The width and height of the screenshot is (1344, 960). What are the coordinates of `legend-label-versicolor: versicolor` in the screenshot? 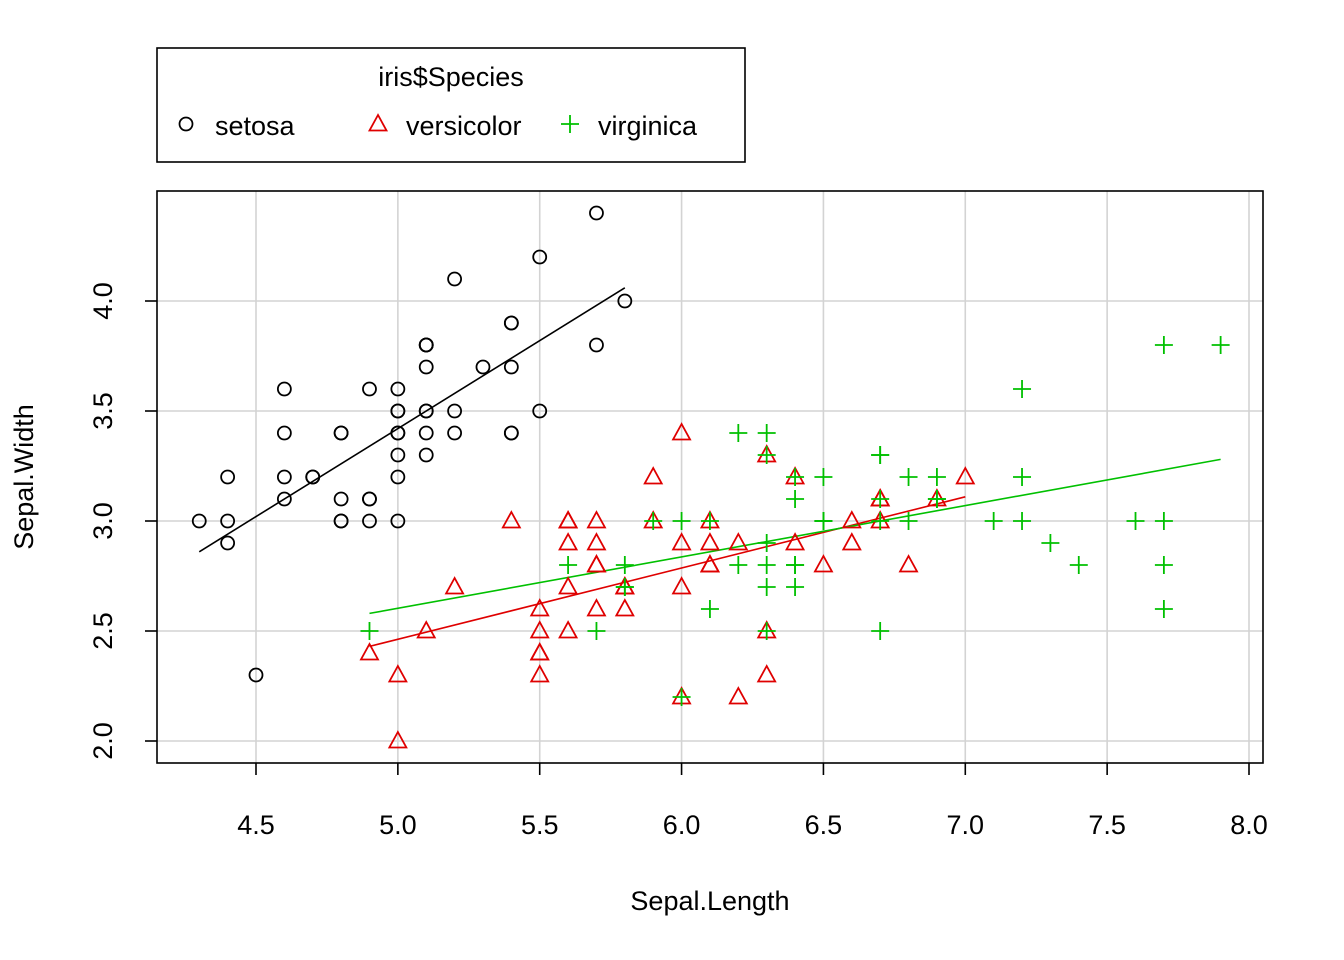 It's located at (464, 126).